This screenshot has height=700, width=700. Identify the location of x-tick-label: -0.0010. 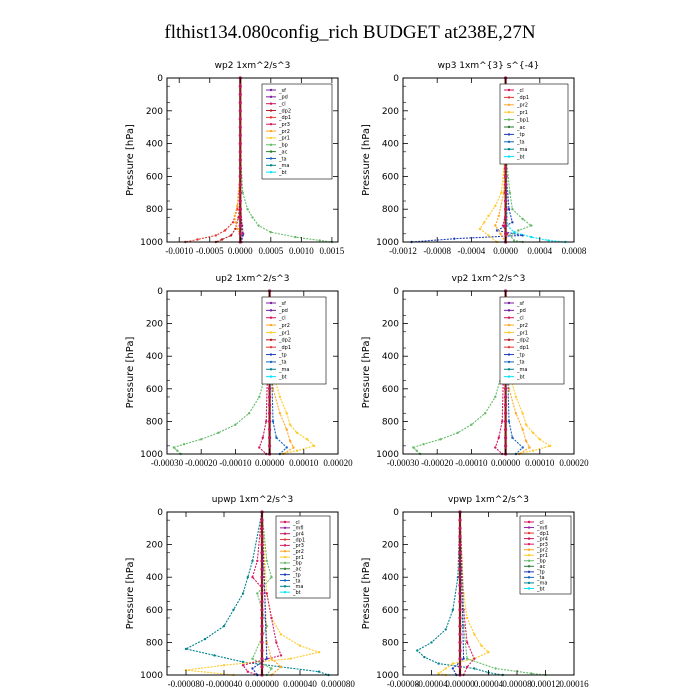
(179, 251).